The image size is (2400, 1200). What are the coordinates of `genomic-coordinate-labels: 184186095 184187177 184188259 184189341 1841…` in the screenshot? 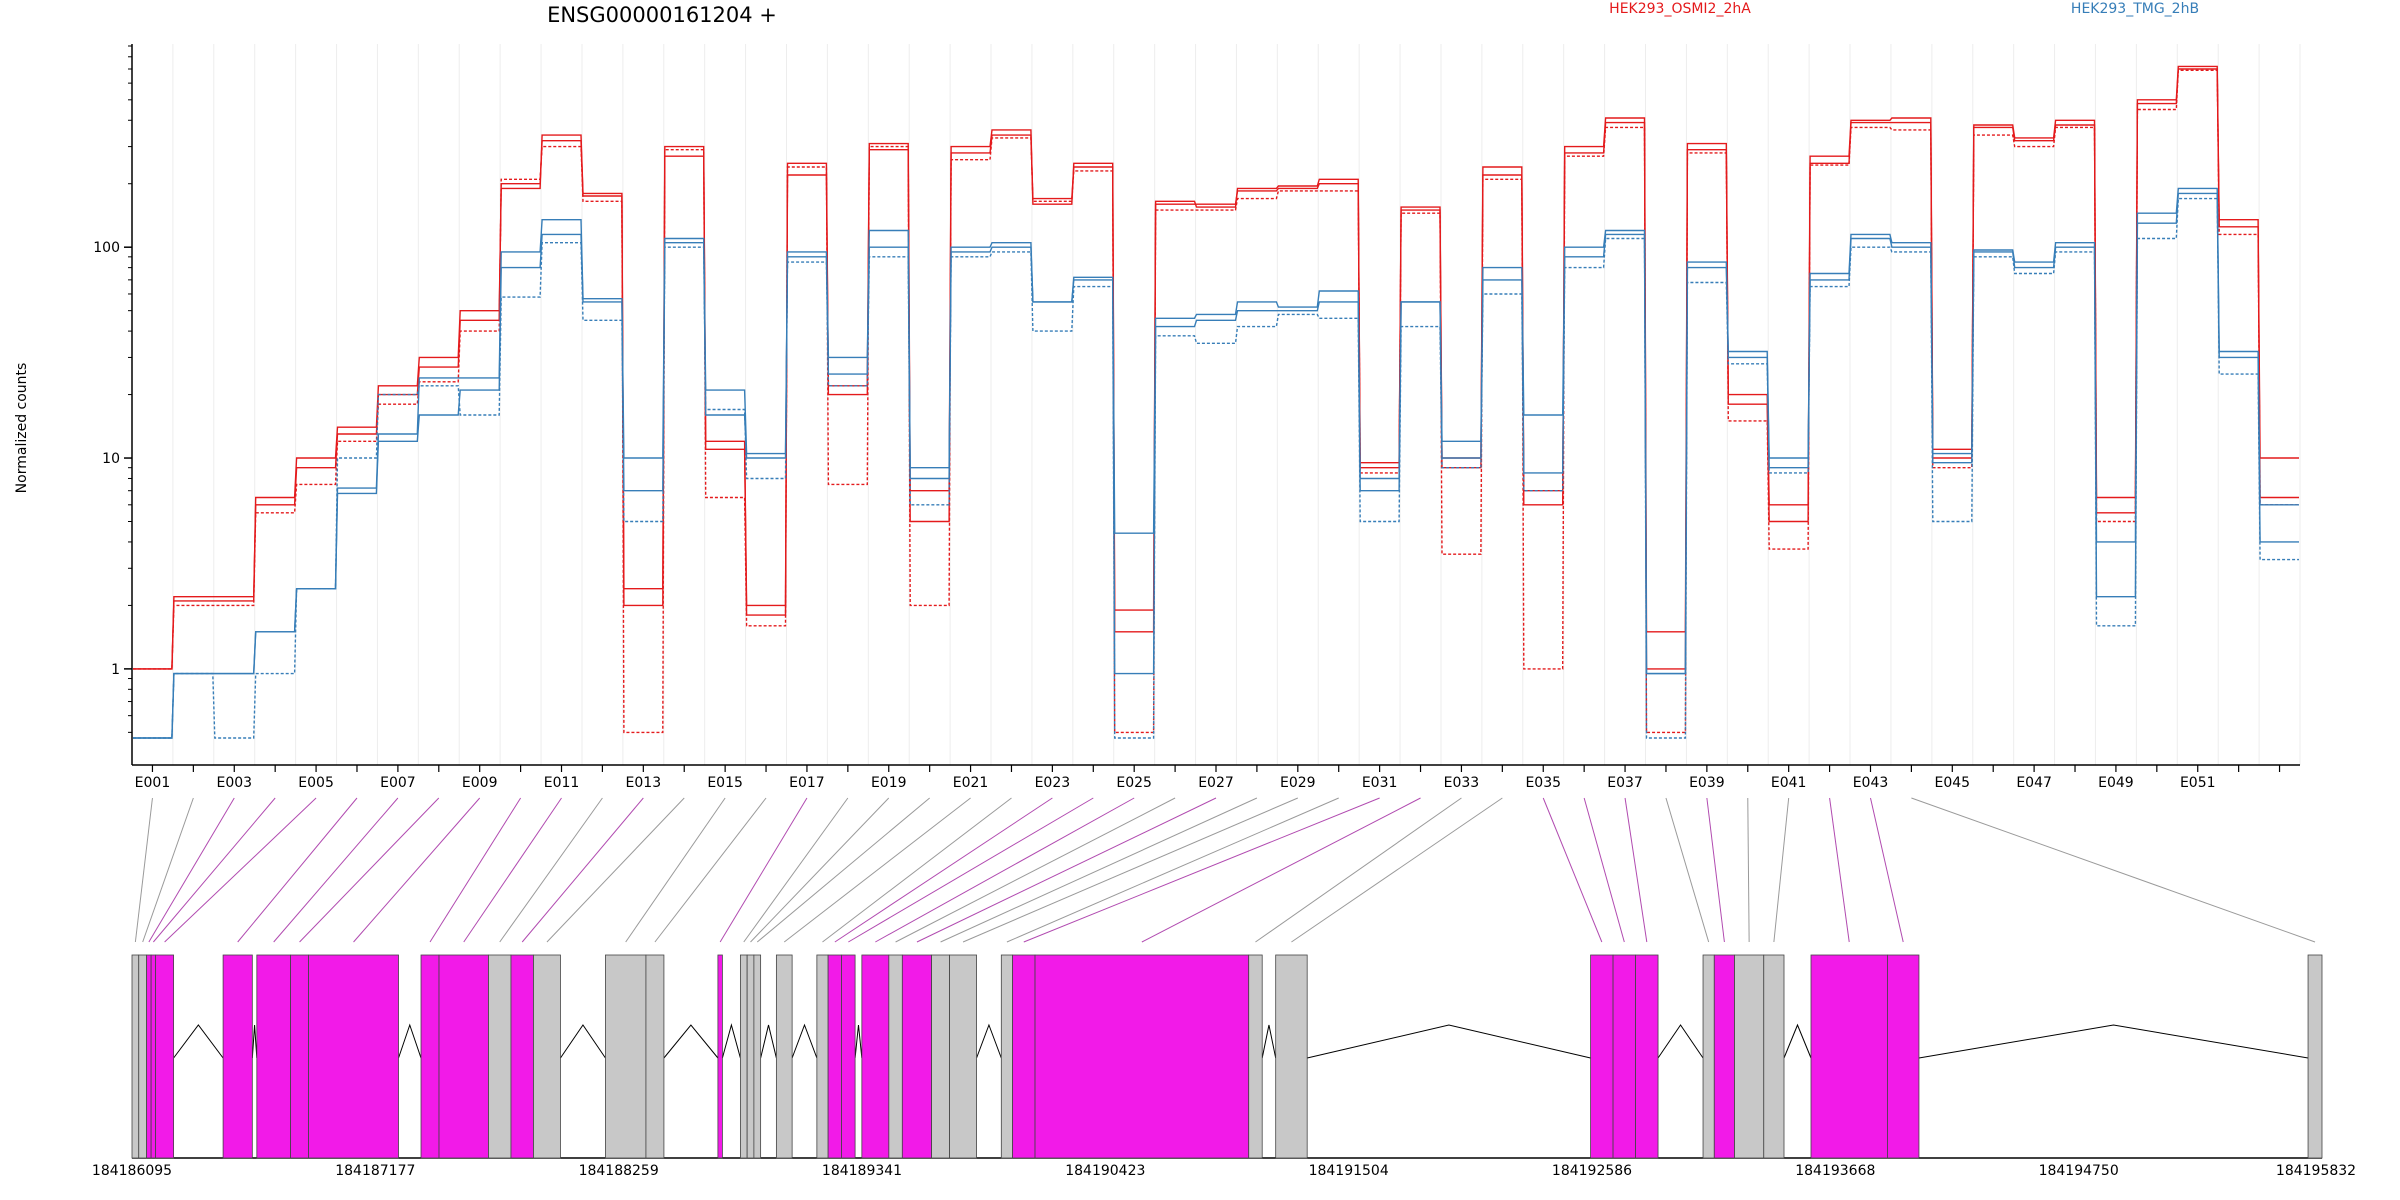 It's located at (1224, 1171).